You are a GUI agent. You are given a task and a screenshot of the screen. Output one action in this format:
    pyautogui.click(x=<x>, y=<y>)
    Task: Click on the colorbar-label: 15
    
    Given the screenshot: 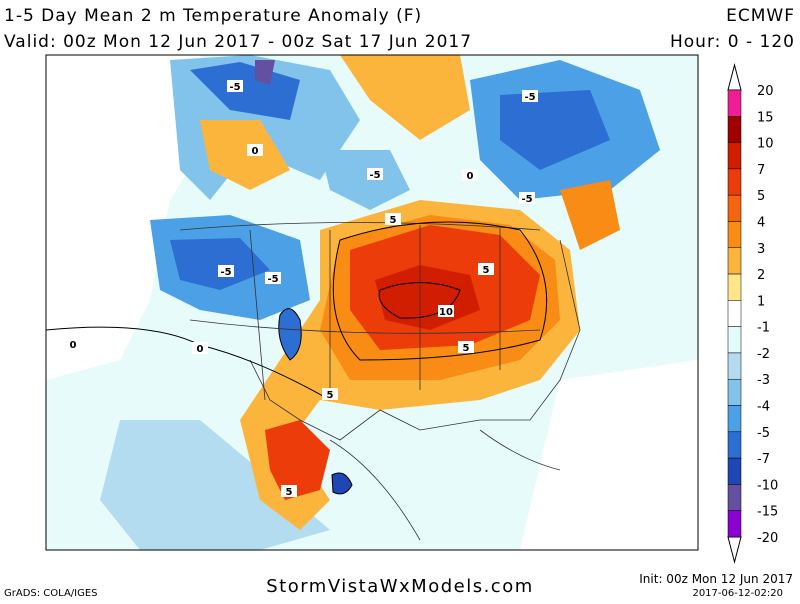 What is the action you would take?
    pyautogui.click(x=765, y=117)
    